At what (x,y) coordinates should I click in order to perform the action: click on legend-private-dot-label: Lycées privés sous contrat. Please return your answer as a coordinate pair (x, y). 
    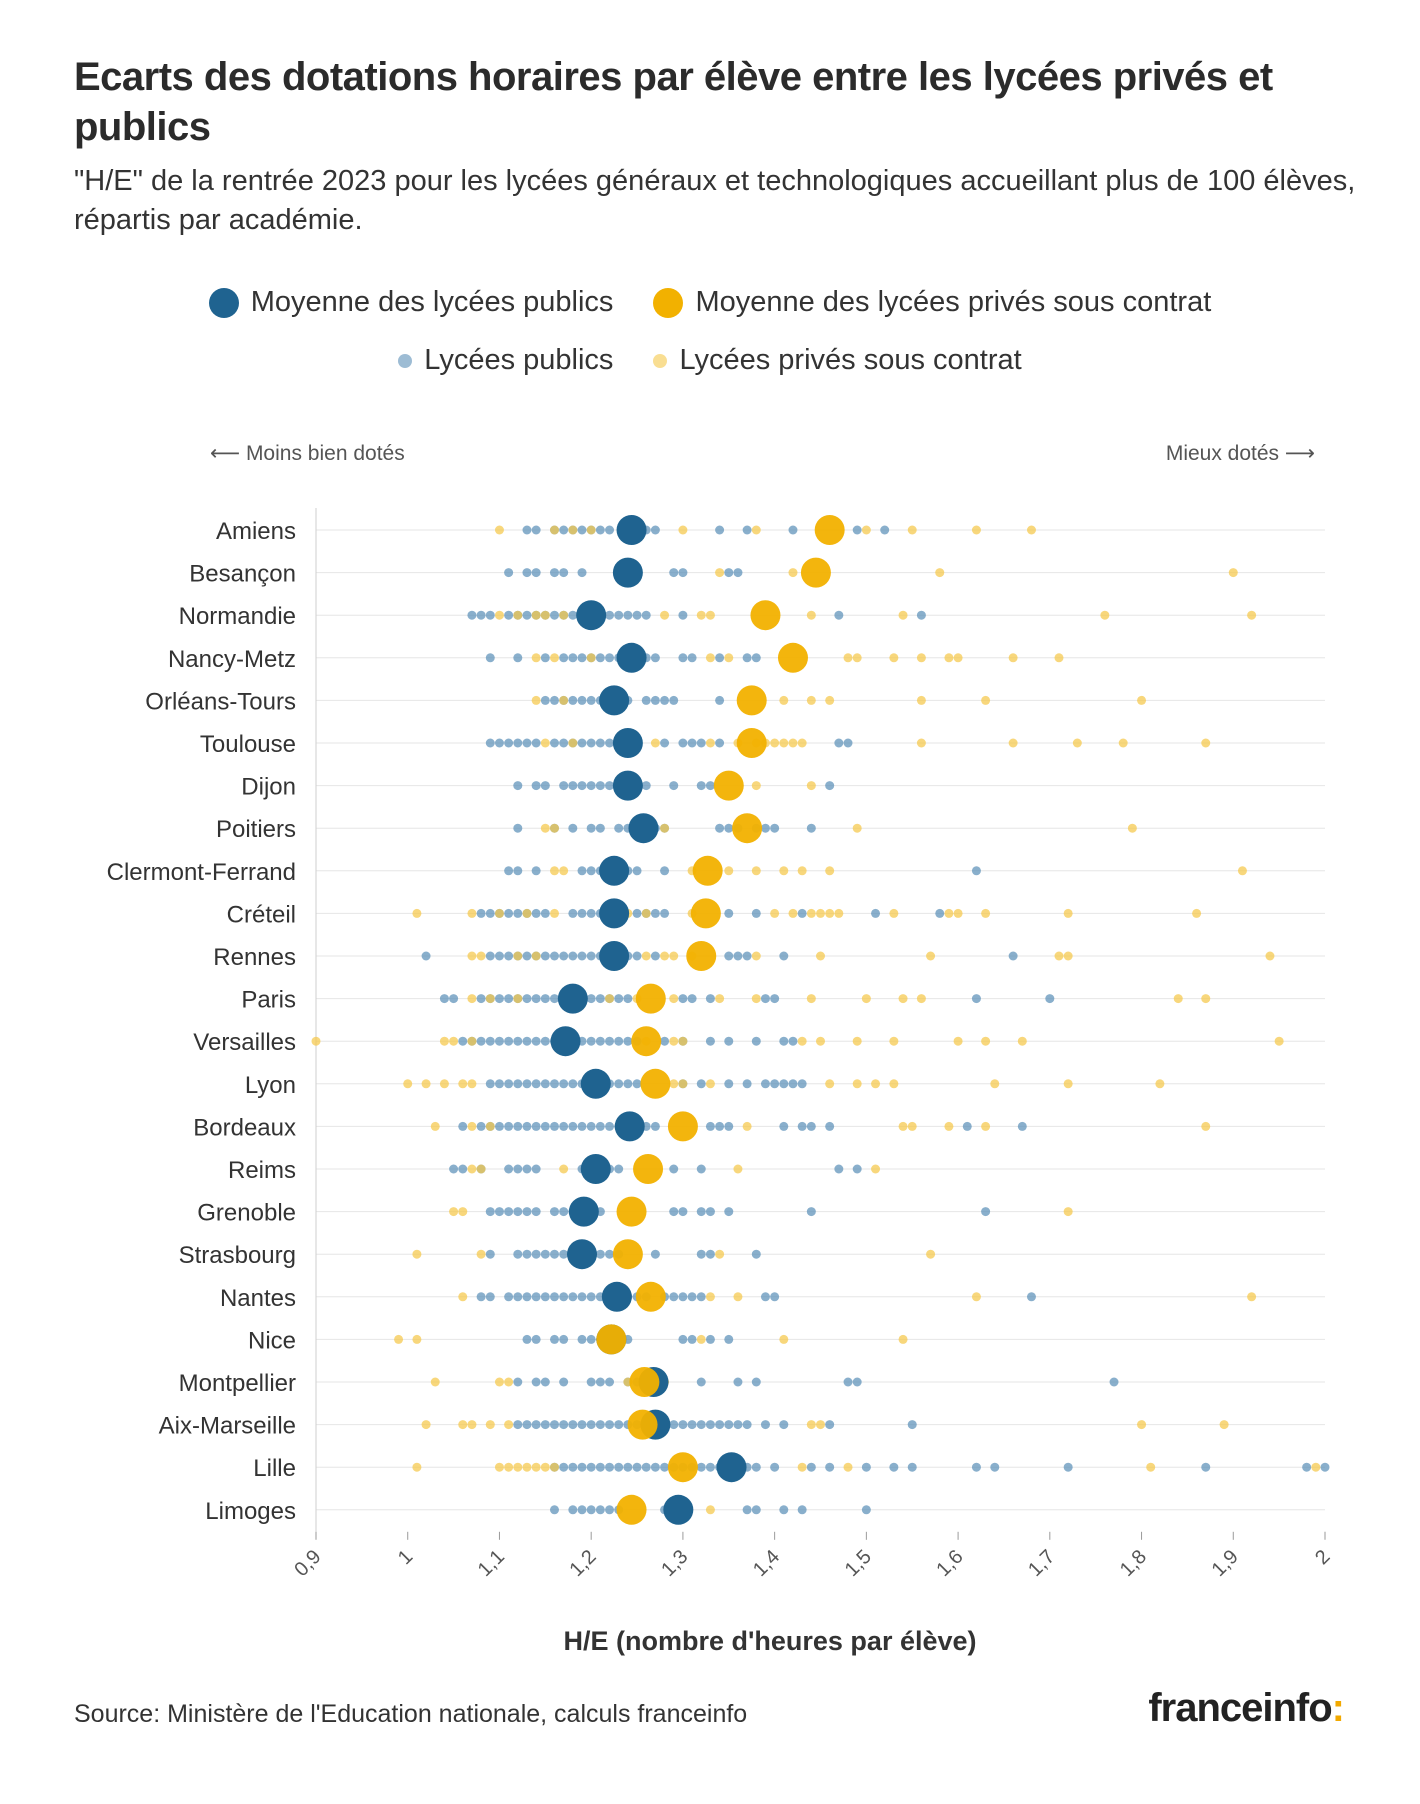
    Looking at the image, I should click on (850, 360).